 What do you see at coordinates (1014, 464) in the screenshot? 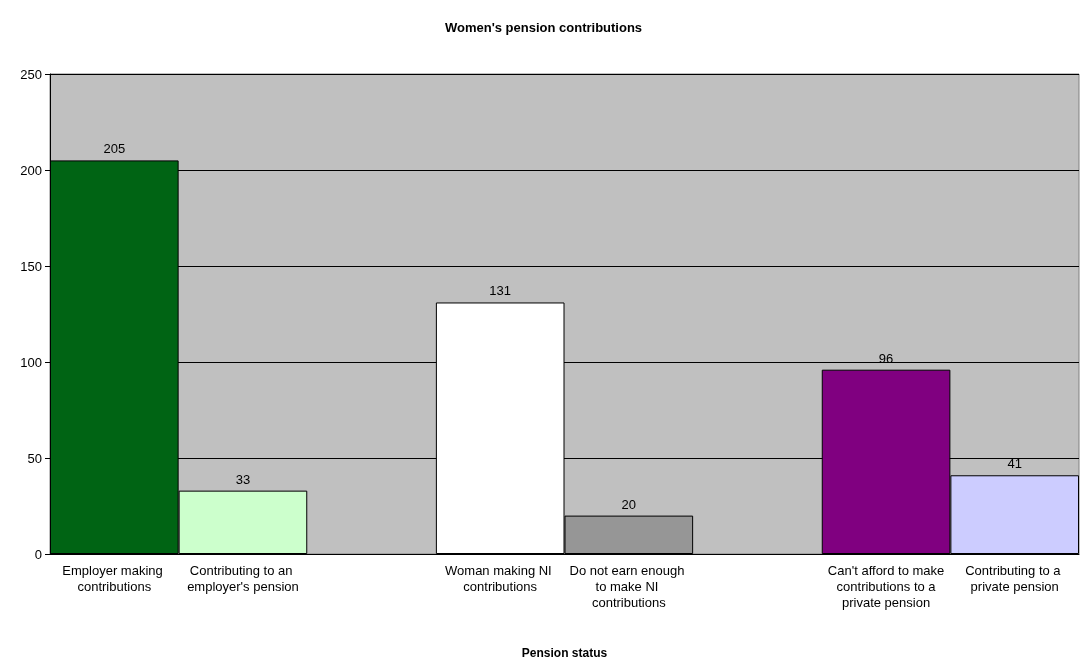
I see `data-label: 41` at bounding box center [1014, 464].